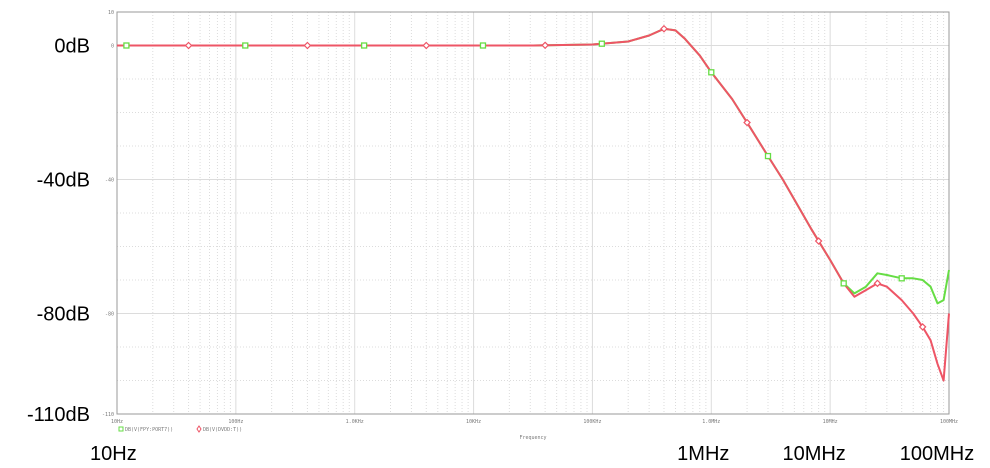 This screenshot has height=468, width=990. What do you see at coordinates (473, 422) in the screenshot?
I see `x-tick-label-small: 10KHz` at bounding box center [473, 422].